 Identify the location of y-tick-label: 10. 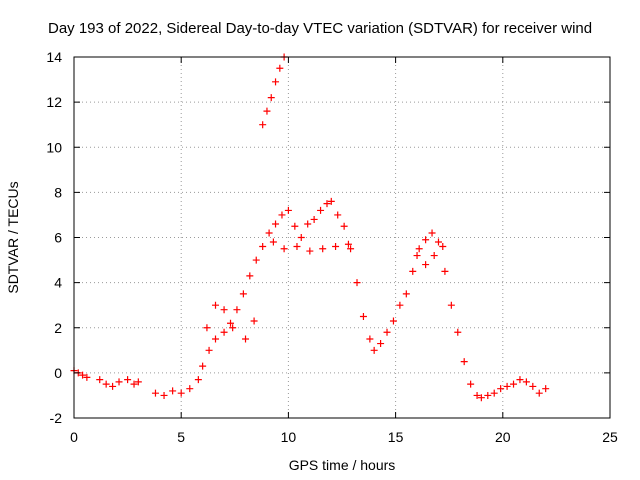
(54, 147).